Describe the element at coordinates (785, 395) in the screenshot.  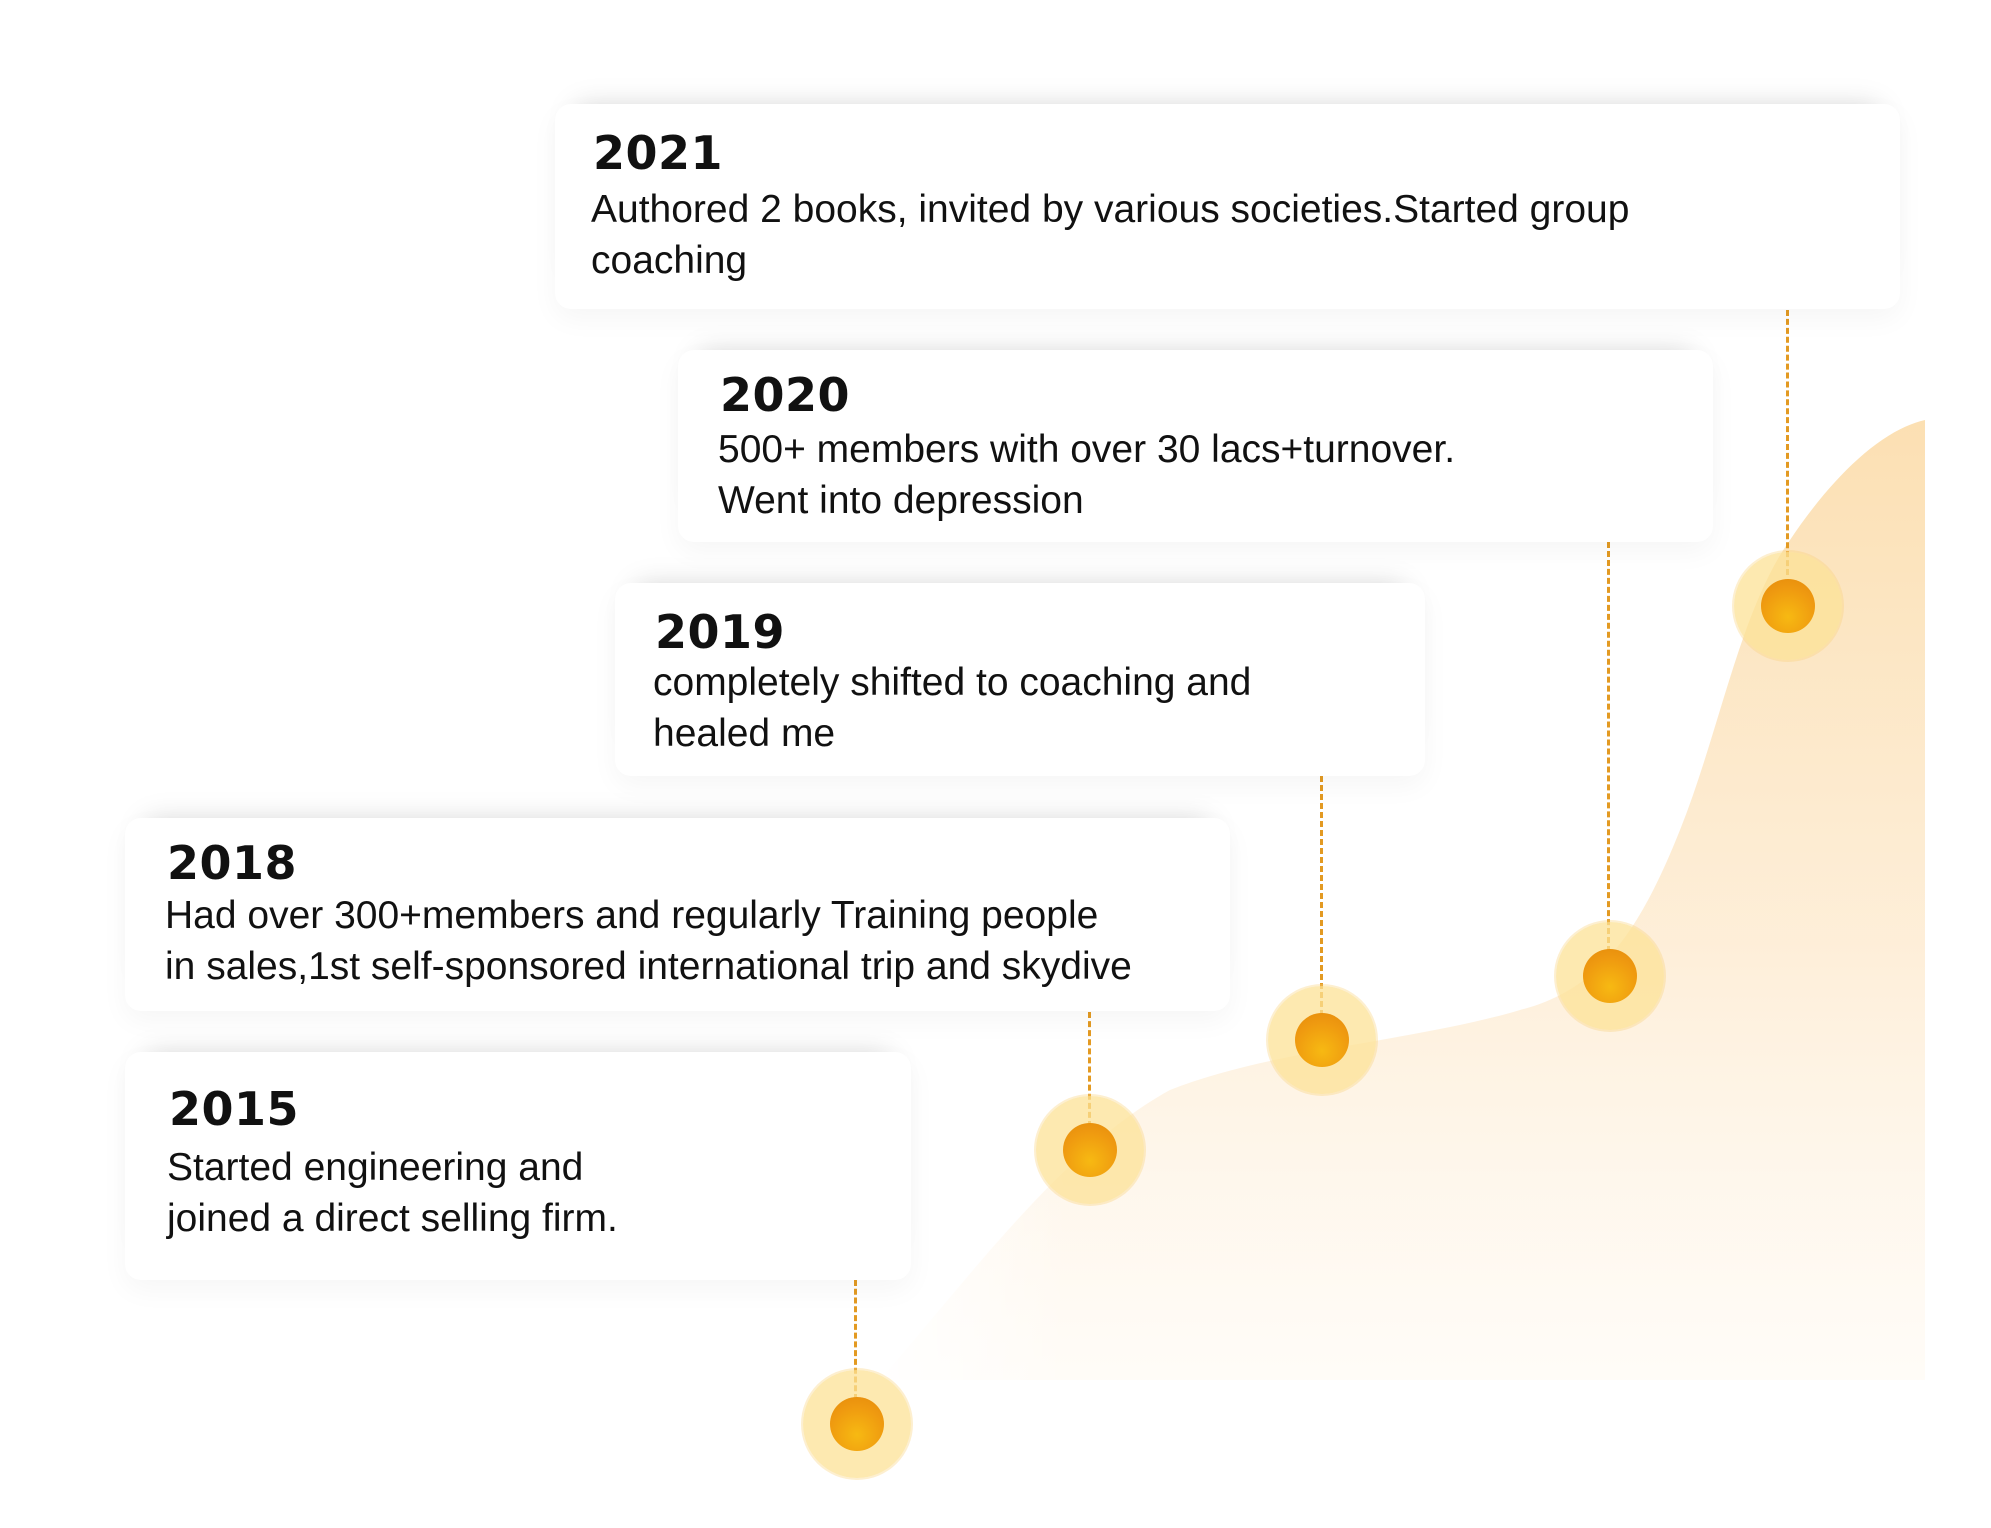
I see `milestone-year: 2020` at that location.